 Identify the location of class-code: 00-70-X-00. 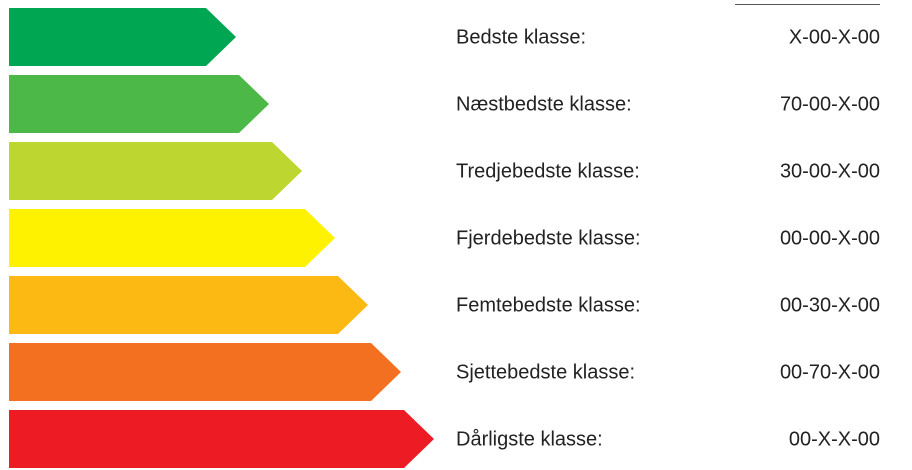
(830, 372).